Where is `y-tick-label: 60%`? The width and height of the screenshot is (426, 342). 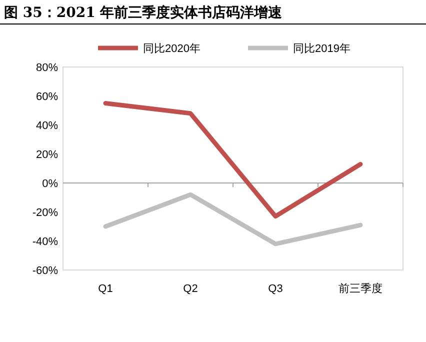 y-tick-label: 60% is located at coordinates (47, 97).